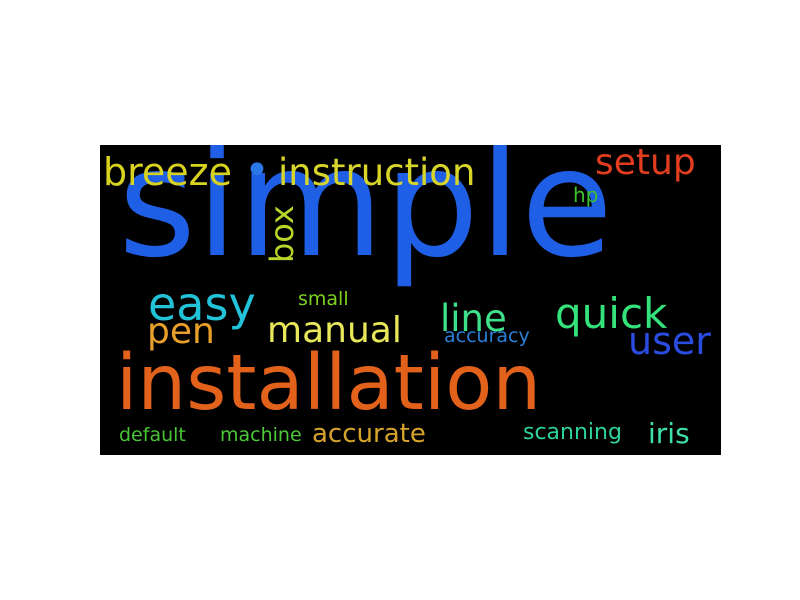 The width and height of the screenshot is (800, 600). I want to click on word-instruction: instruction, so click(376, 172).